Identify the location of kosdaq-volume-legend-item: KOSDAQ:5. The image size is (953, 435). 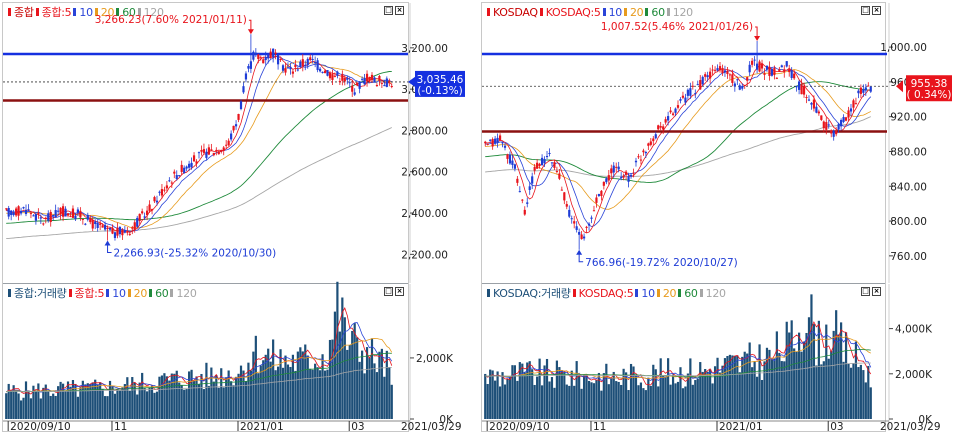
(602, 293).